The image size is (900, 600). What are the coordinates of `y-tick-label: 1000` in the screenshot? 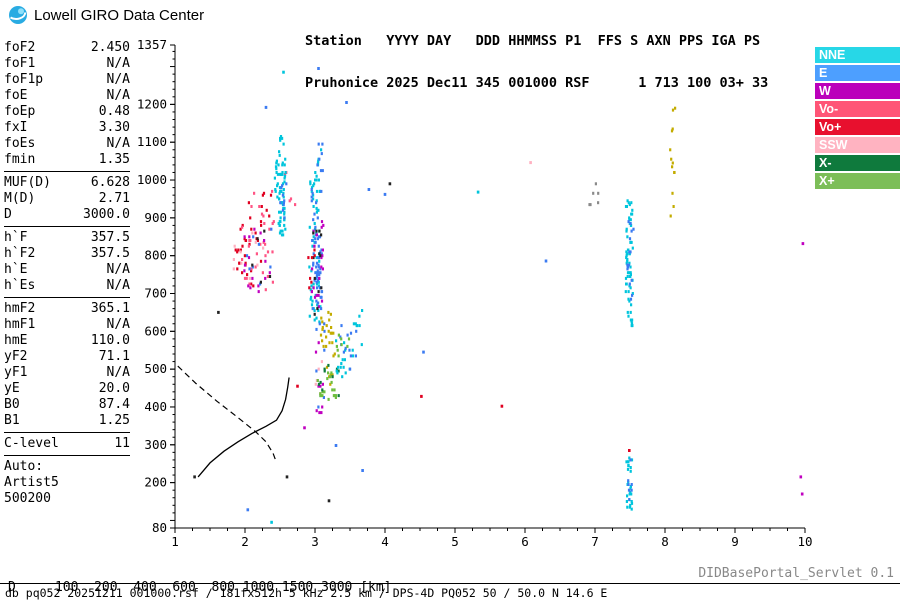 It's located at (152, 179).